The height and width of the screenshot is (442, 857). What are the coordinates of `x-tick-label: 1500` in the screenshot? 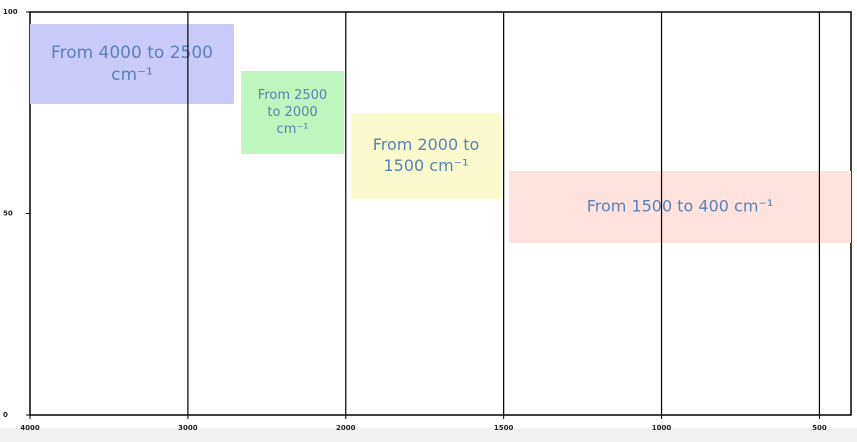 It's located at (504, 428).